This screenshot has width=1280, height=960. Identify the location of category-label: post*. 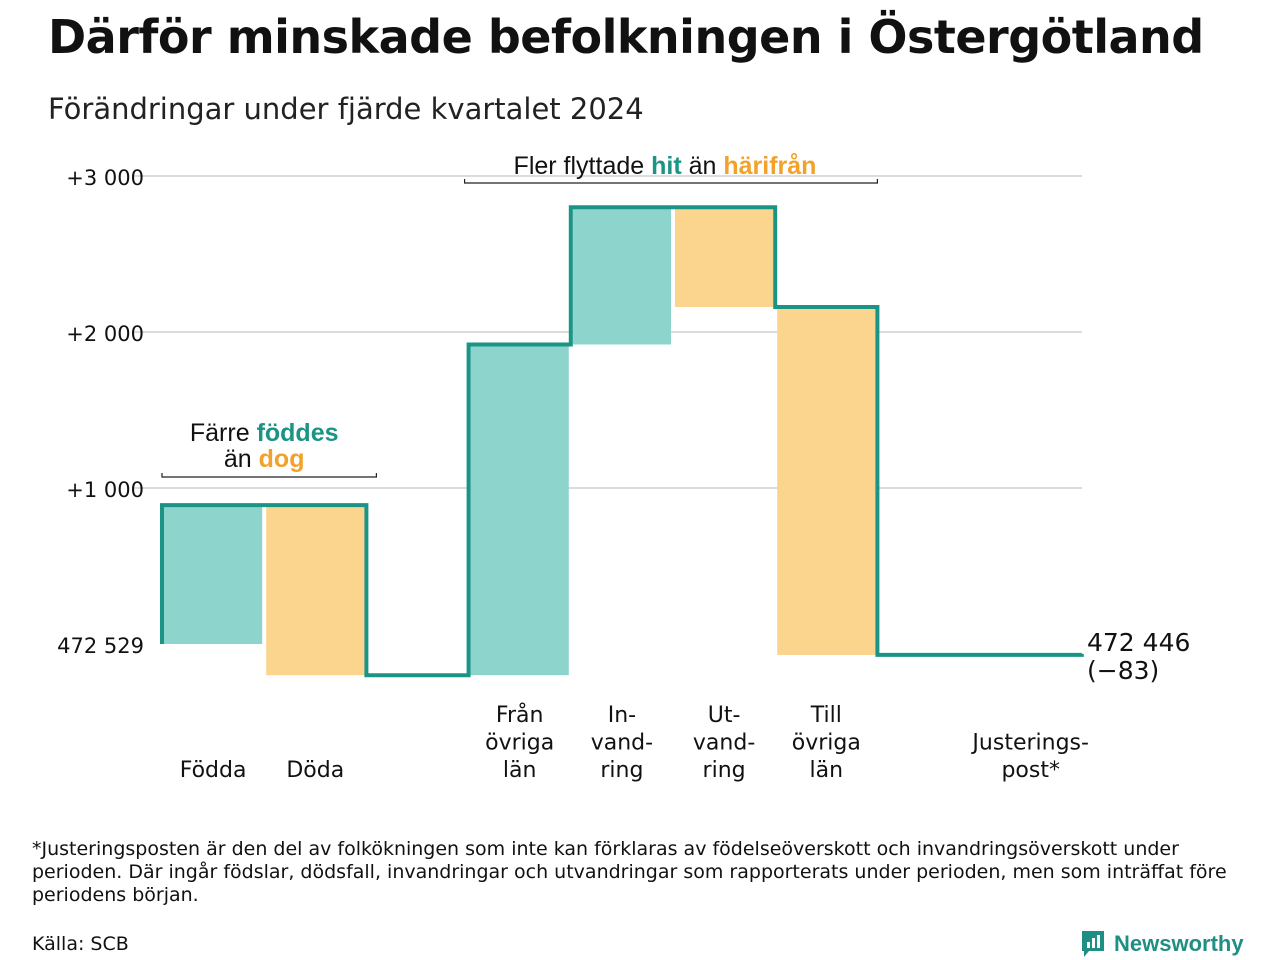
(1030, 770).